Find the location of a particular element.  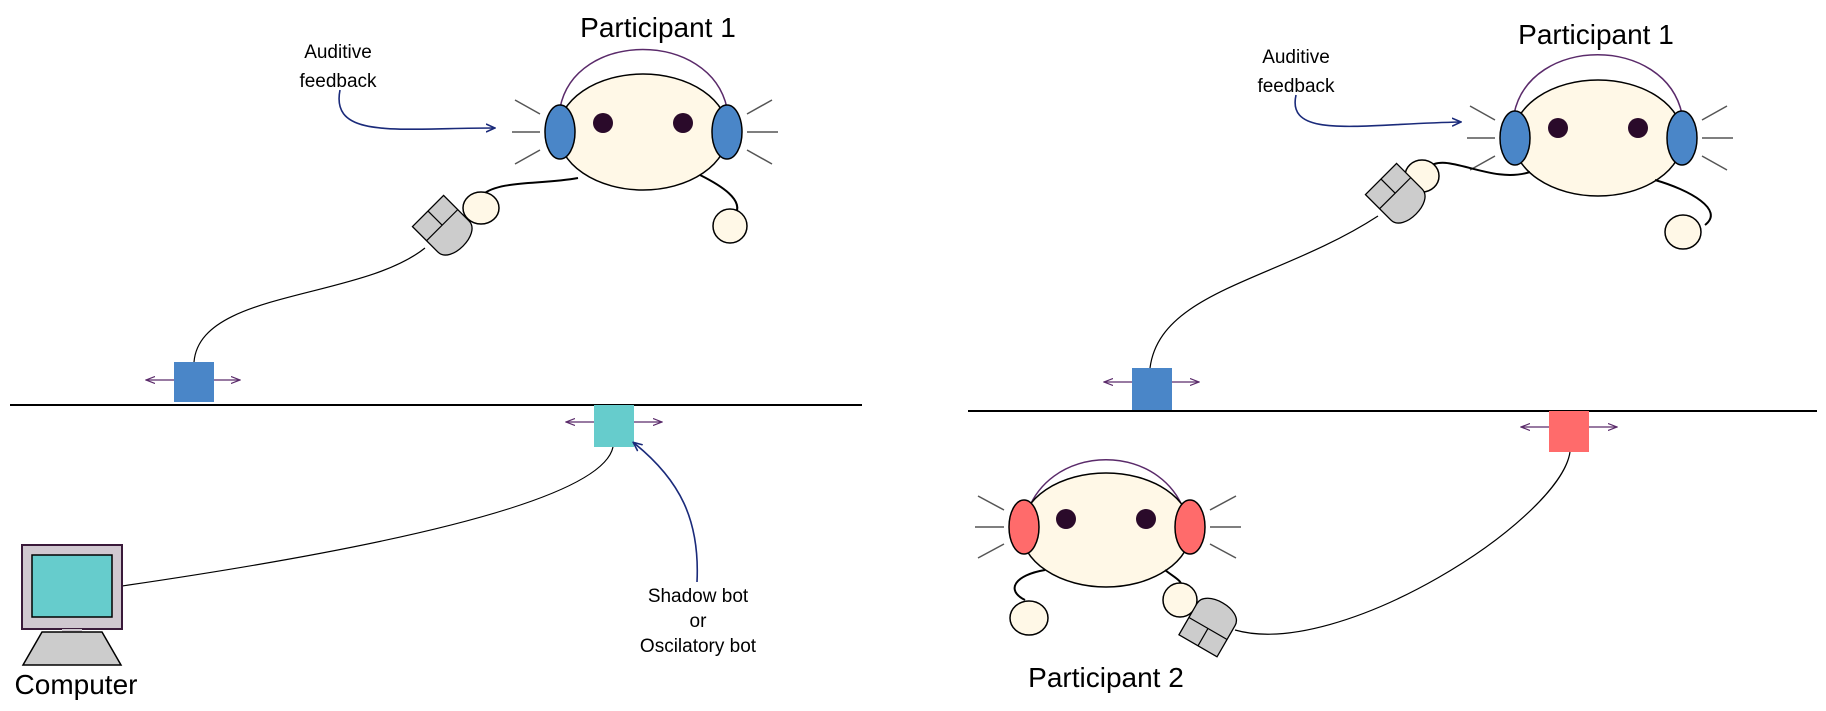

left-mouse-cable is located at coordinates (309, 305).